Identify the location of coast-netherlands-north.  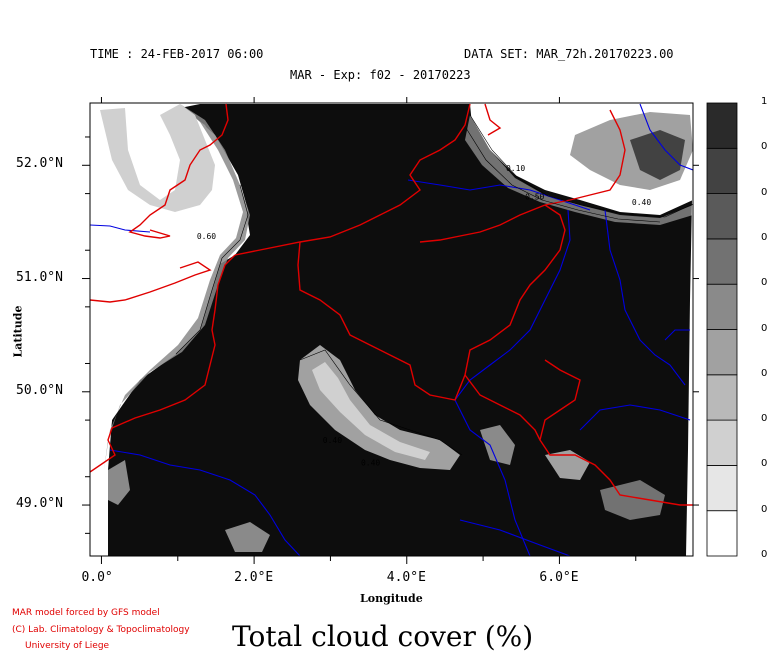
(493, 119).